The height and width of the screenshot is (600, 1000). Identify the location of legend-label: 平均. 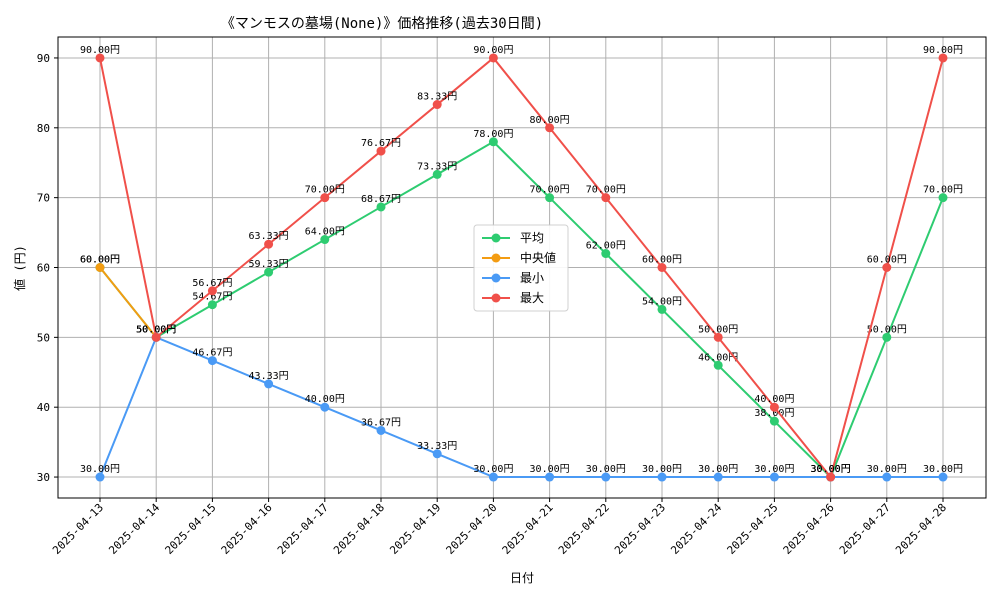
(532, 238).